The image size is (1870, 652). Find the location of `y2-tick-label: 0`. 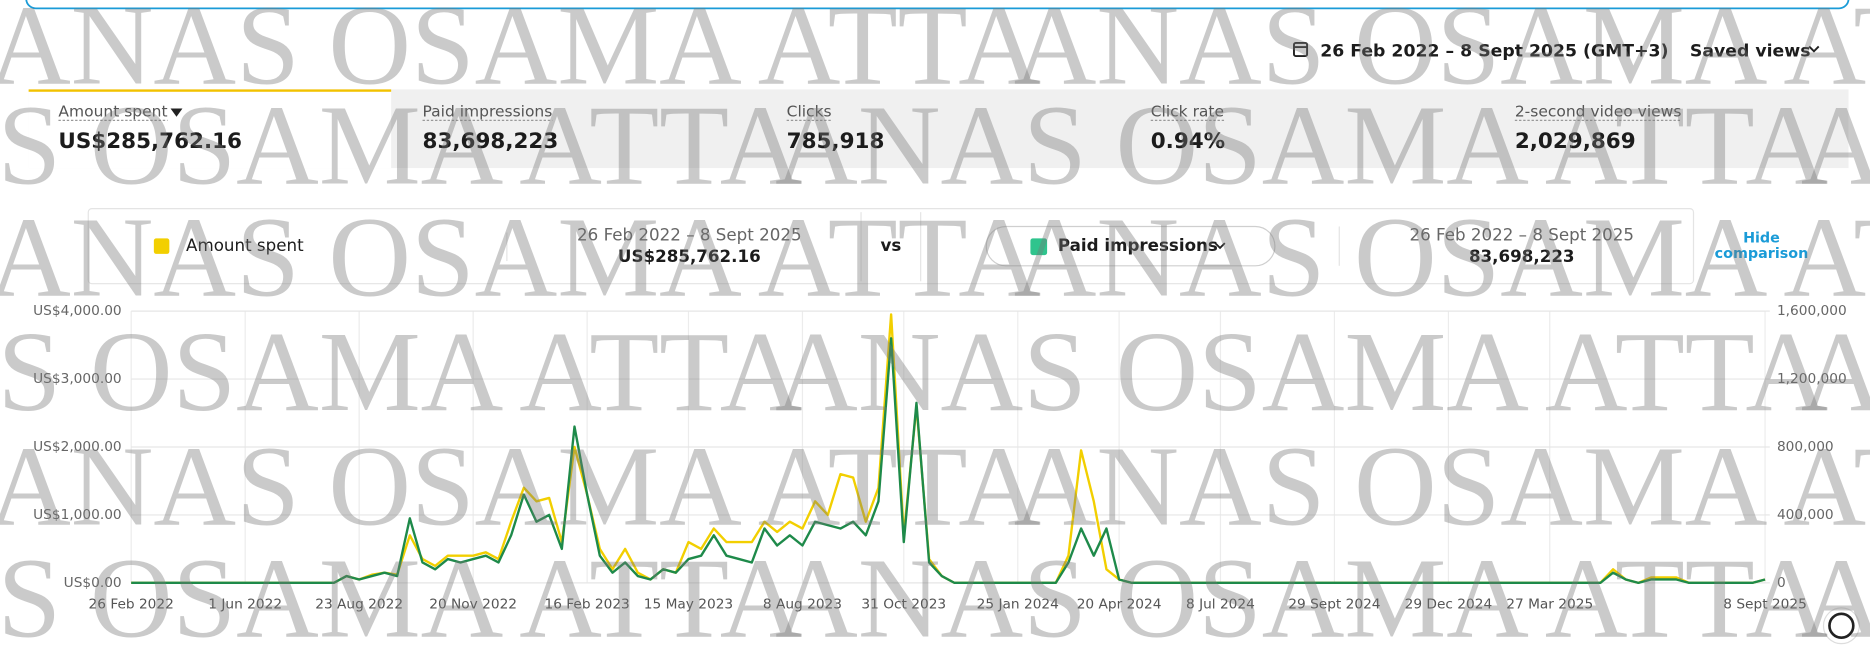

y2-tick-label: 0 is located at coordinates (1781, 583).